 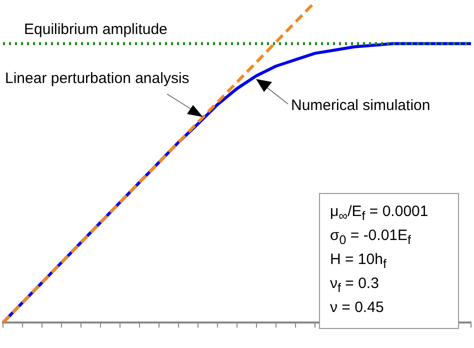 I want to click on ref-line-label: Equilibrium amplitude, so click(x=96, y=29).